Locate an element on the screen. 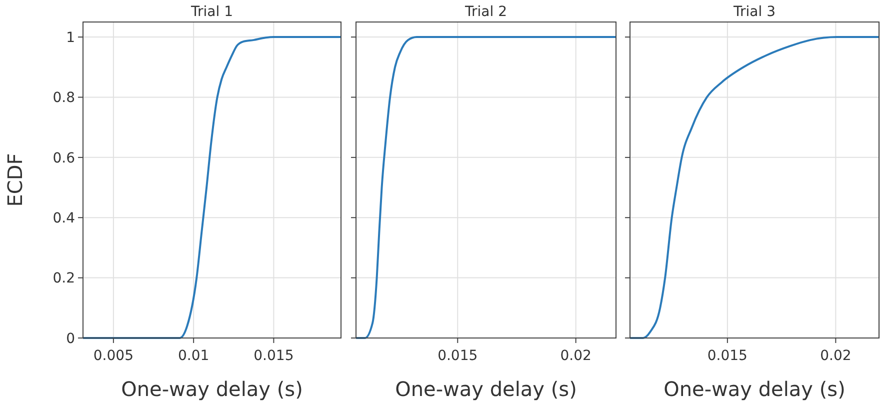 This screenshot has height=408, width=880. y-tick-label: 0.4 is located at coordinates (64, 218).